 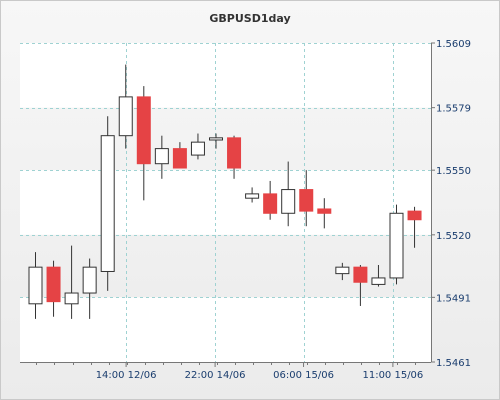 What do you see at coordinates (215, 375) in the screenshot?
I see `x-tick-label: 22:00 14/06` at bounding box center [215, 375].